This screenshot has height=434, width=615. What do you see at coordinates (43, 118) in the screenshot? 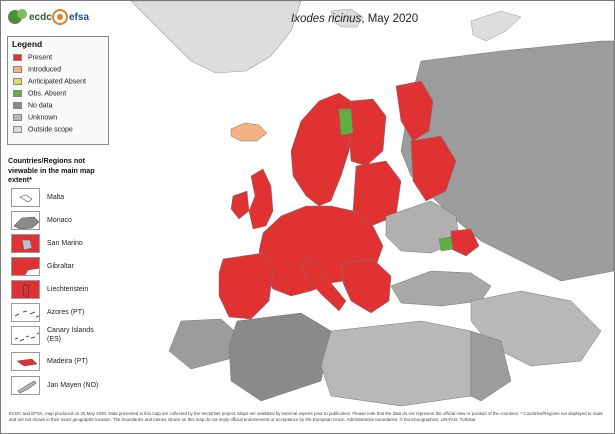
I see `legend-label: Unknown` at bounding box center [43, 118].